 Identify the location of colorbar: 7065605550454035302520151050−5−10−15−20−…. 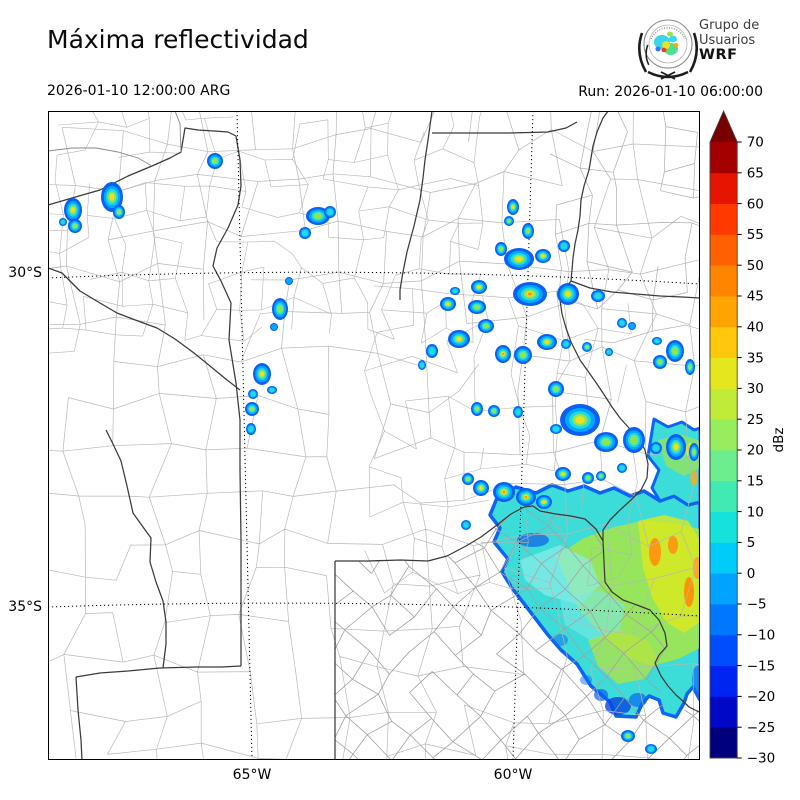
(748, 438).